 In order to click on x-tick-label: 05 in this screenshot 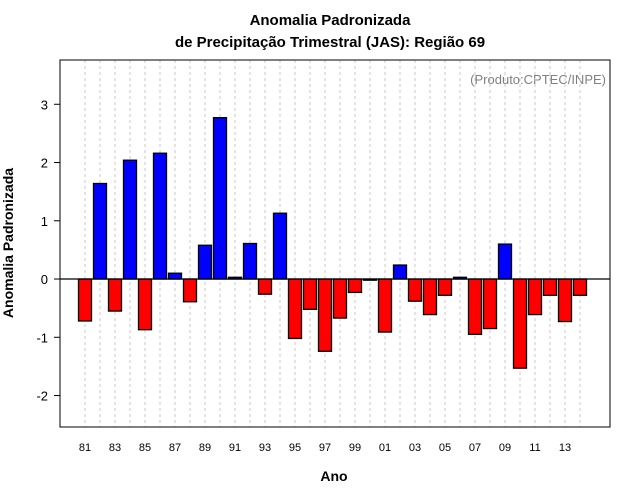, I will do `click(445, 448)`.